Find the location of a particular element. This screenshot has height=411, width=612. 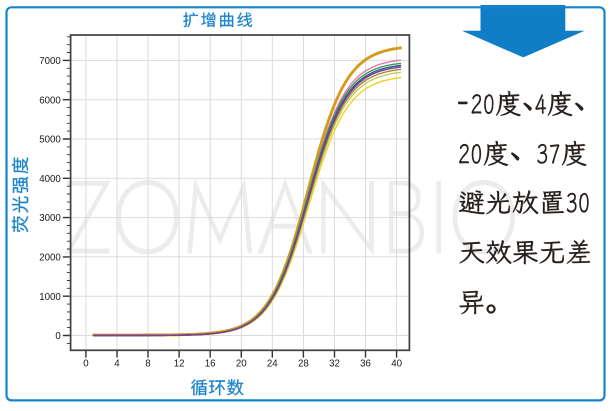

svg-text: 28 is located at coordinates (303, 364).